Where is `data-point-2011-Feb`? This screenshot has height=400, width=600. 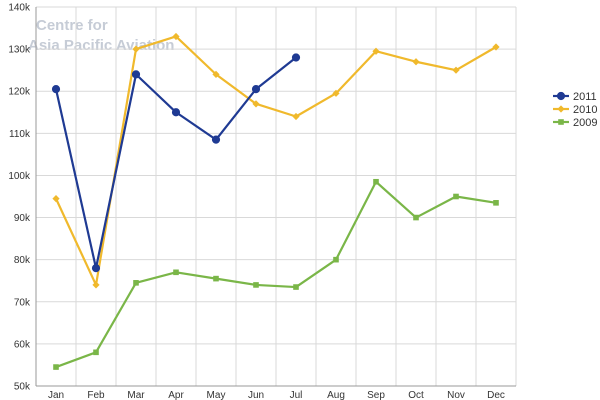 data-point-2011-Feb is located at coordinates (96, 268).